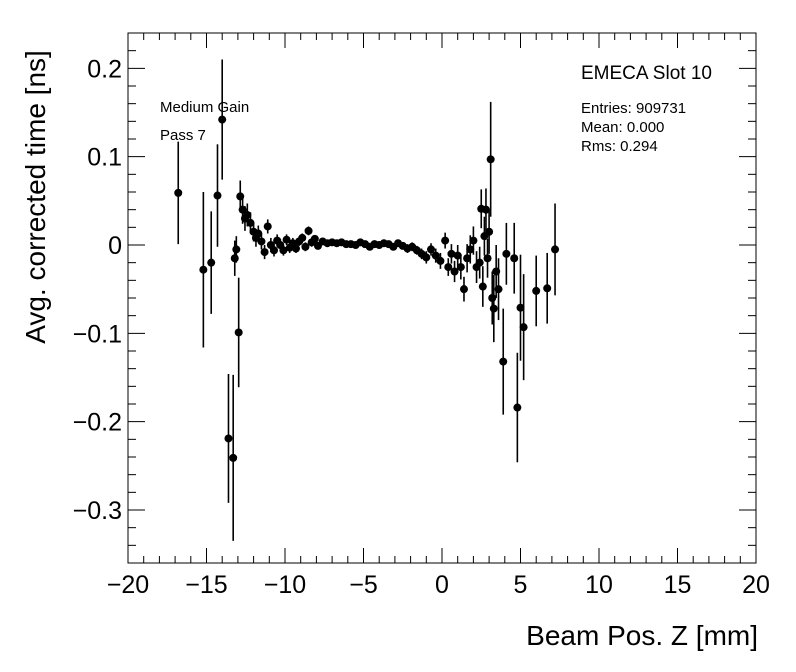  What do you see at coordinates (97, 511) in the screenshot?
I see `y-tick-label: −0.3` at bounding box center [97, 511].